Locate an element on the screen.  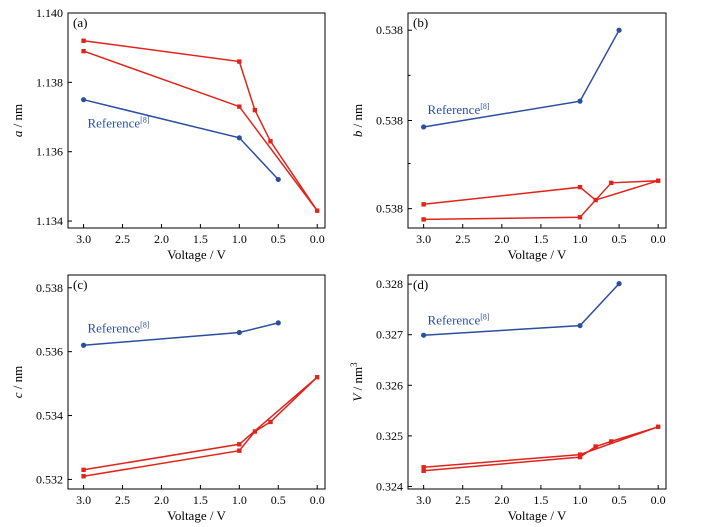
y-tick-label: 0.324 is located at coordinates (389, 486).